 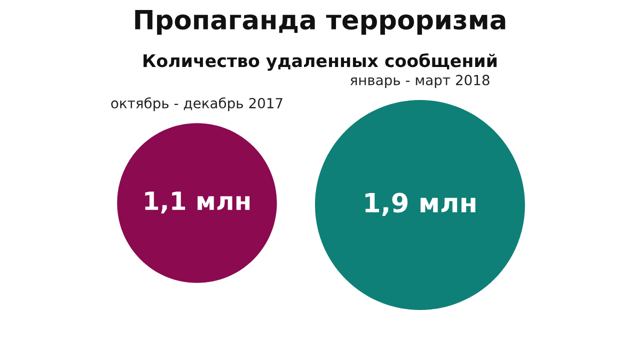 I want to click on data-label: 1,9 млн, so click(x=420, y=204).